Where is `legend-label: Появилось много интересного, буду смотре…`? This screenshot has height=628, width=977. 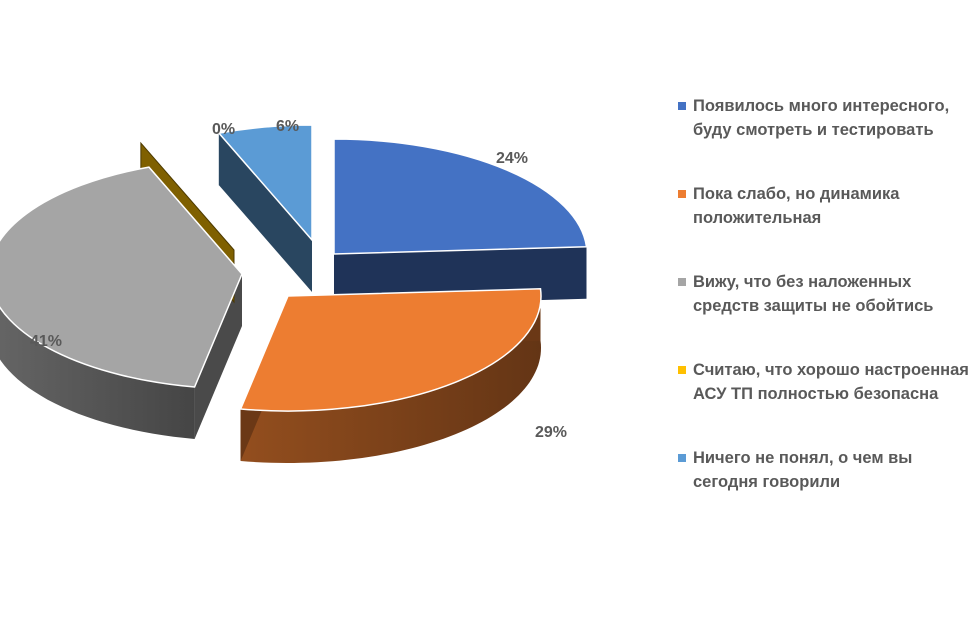 legend-label: Появилось много интересного, буду смотре… is located at coordinates (821, 118).